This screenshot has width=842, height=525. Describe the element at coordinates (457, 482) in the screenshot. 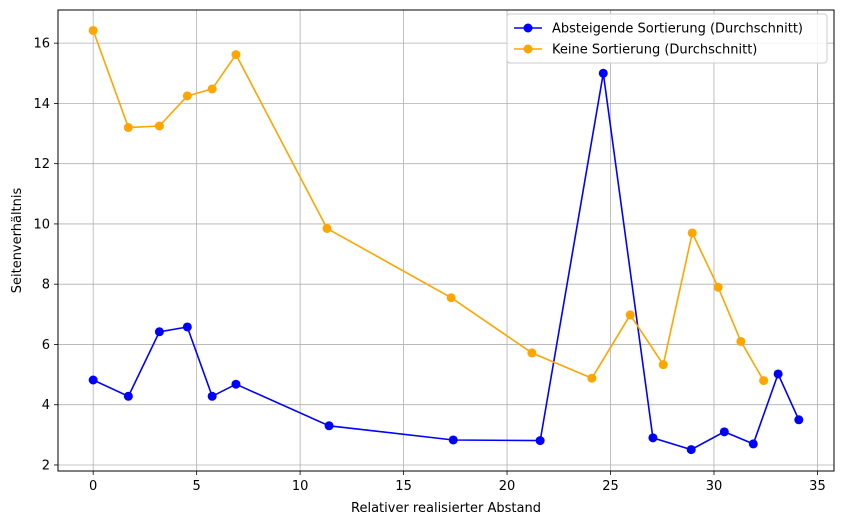

I see `x-axis-ticks: 0 5 10 15 20 25 30 35` at that location.